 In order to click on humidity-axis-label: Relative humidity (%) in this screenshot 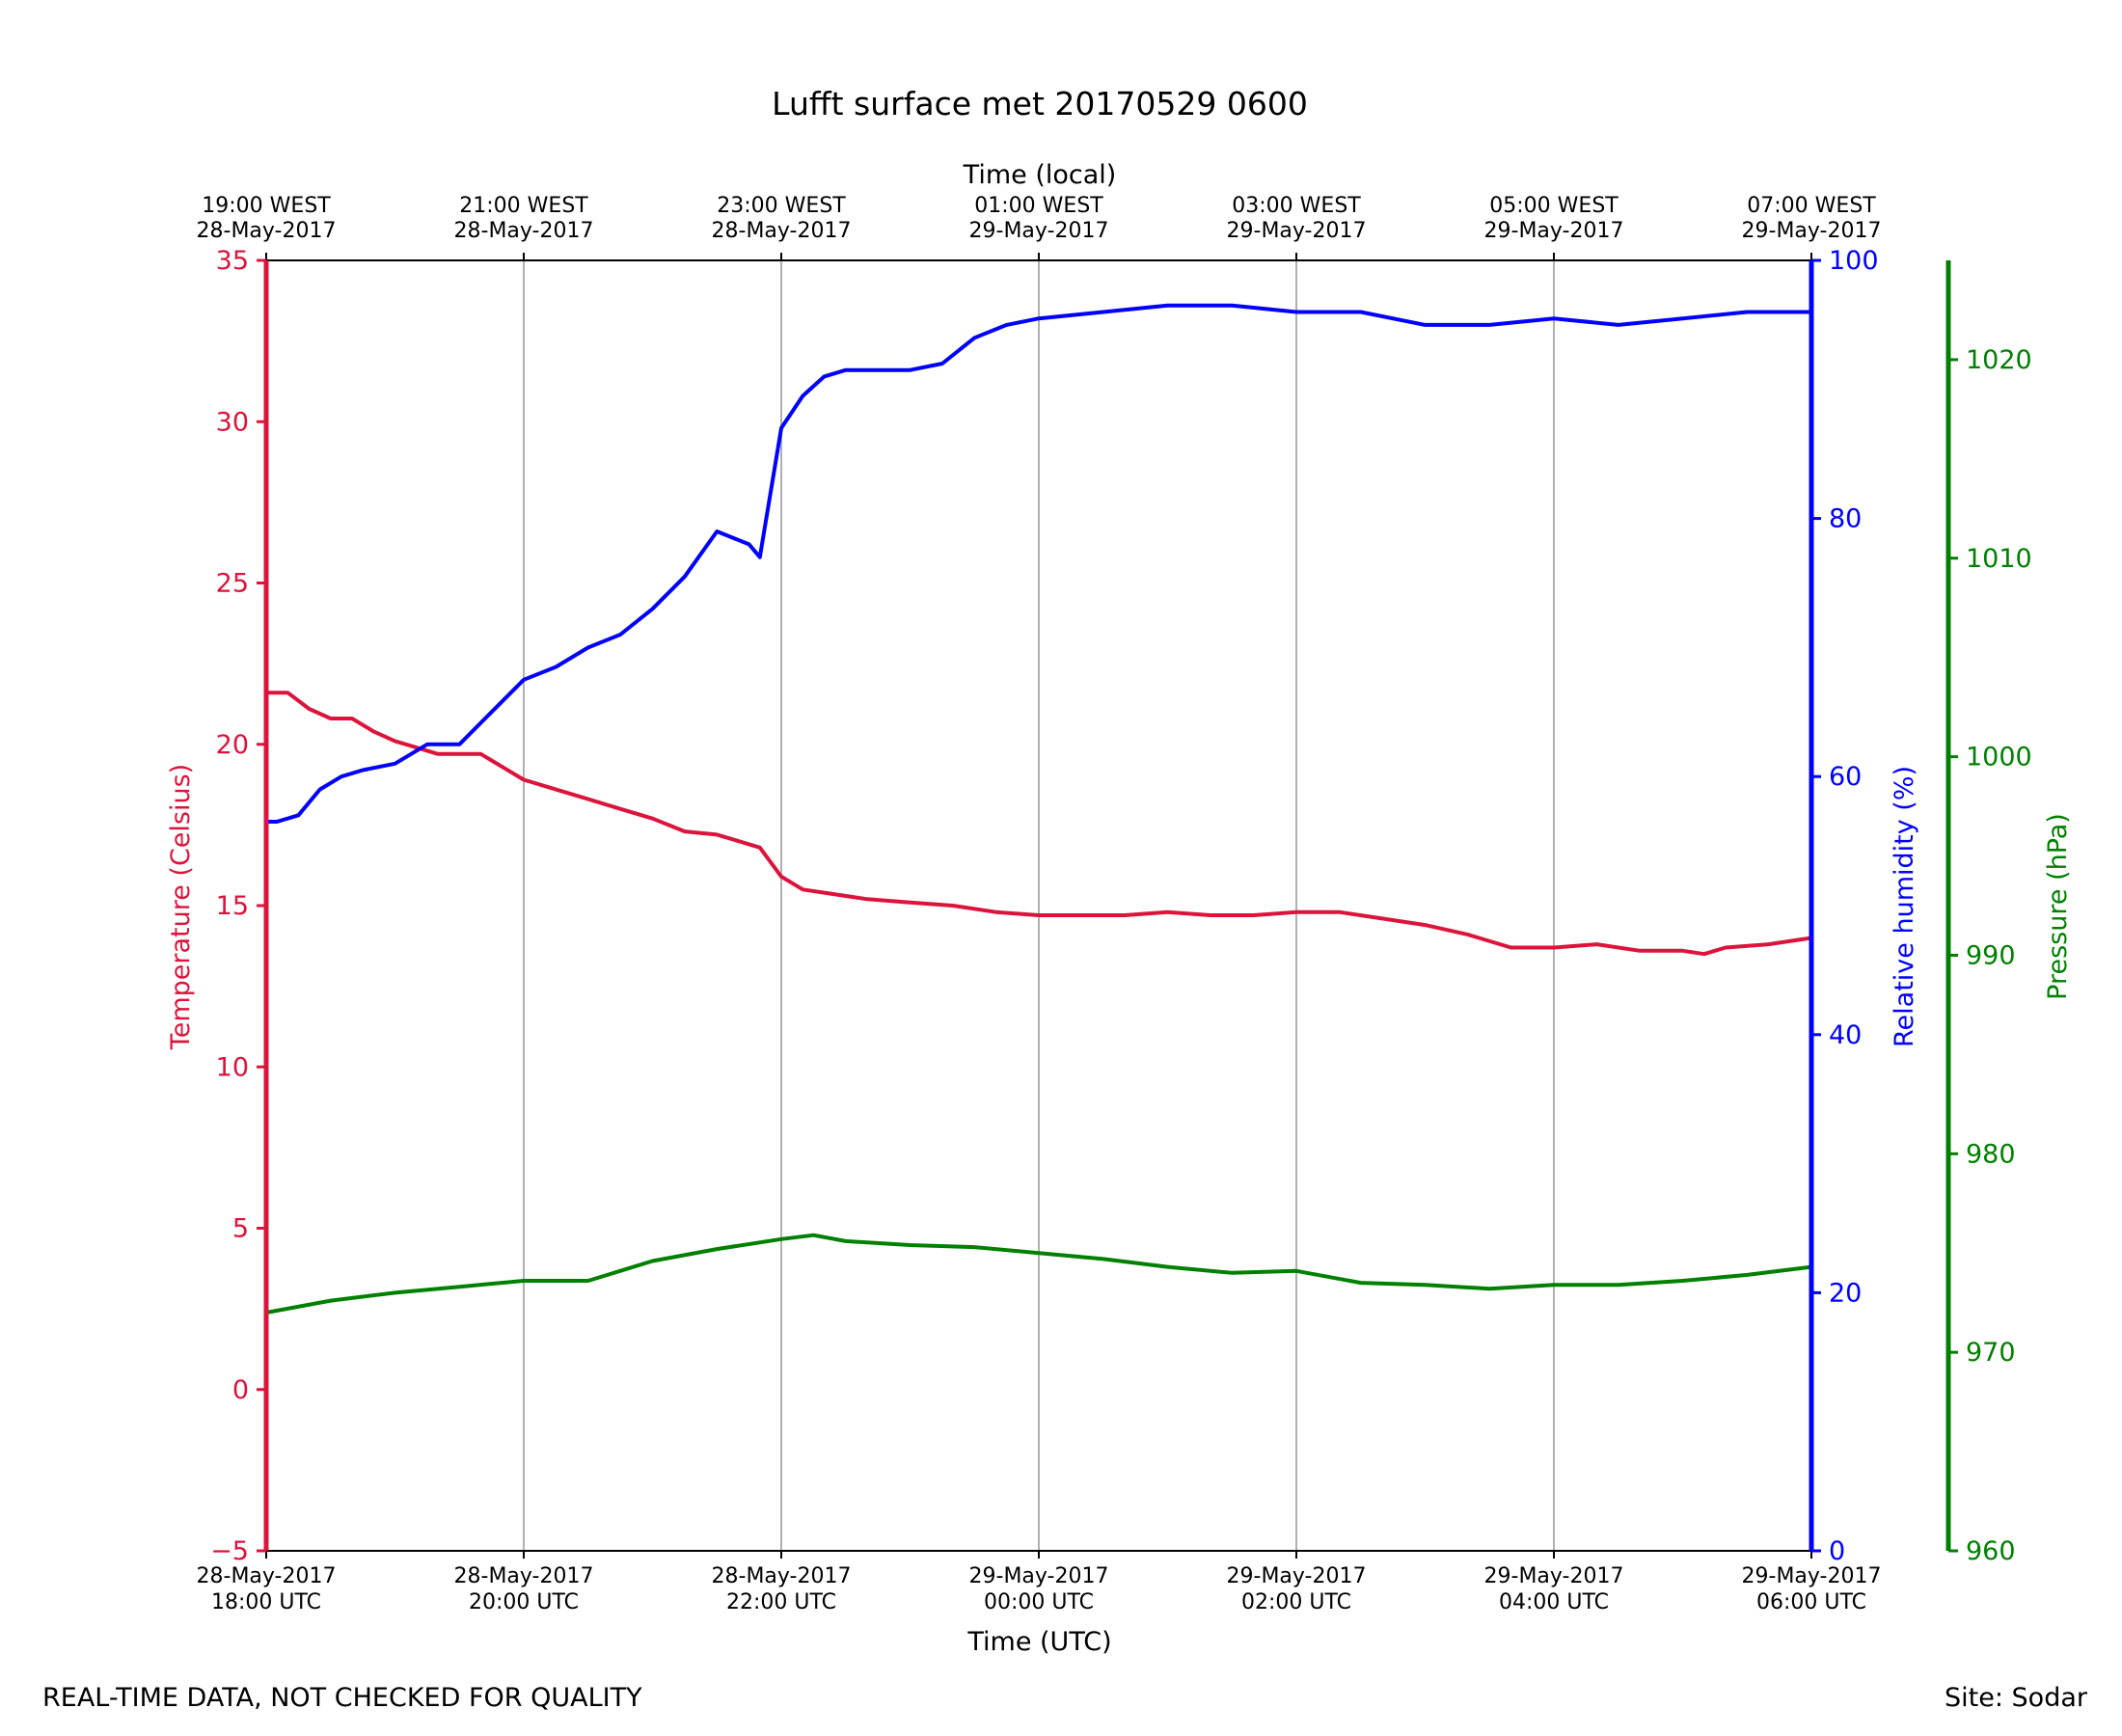, I will do `click(1905, 907)`.